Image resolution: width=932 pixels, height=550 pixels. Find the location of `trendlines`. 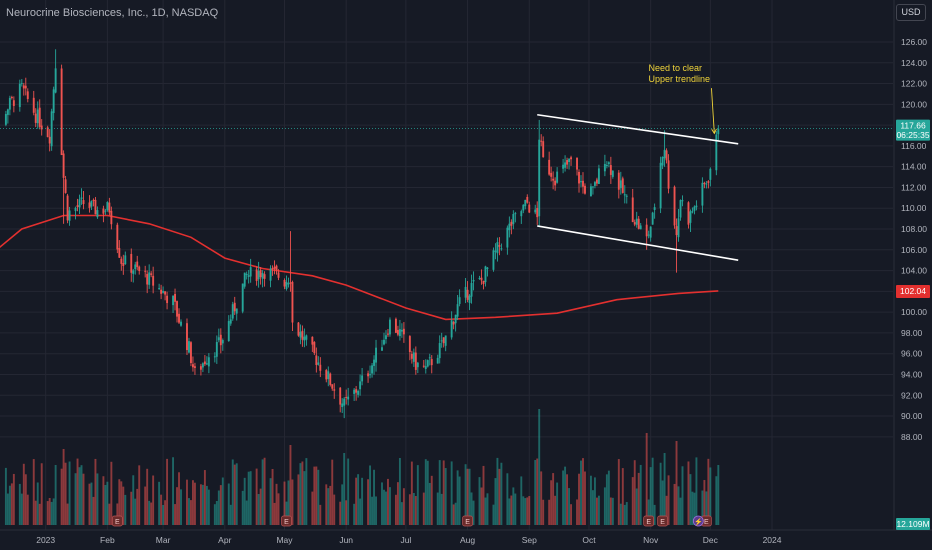

trendlines is located at coordinates (638, 187).